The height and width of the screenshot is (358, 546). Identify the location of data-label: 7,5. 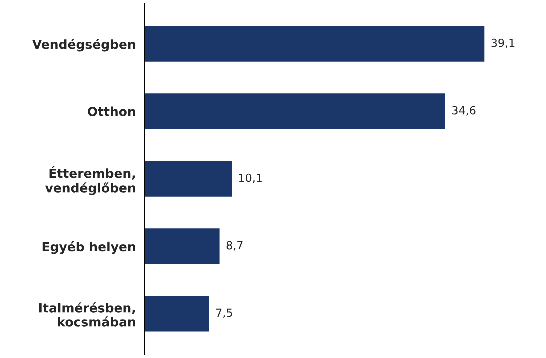
(224, 313).